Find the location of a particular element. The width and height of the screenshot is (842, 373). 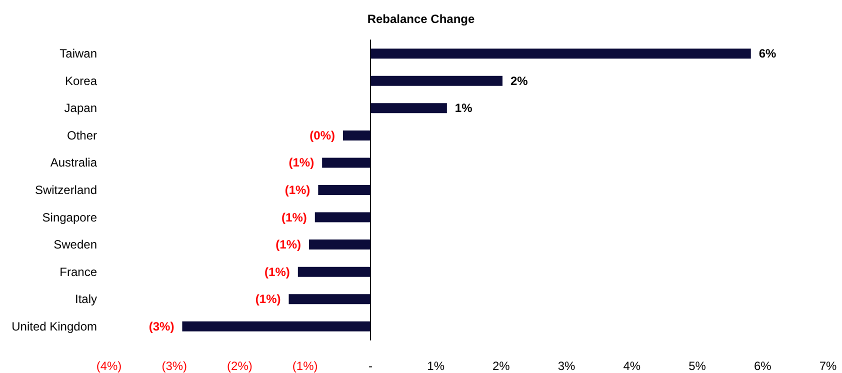

y-tick-label: Australia is located at coordinates (74, 163).